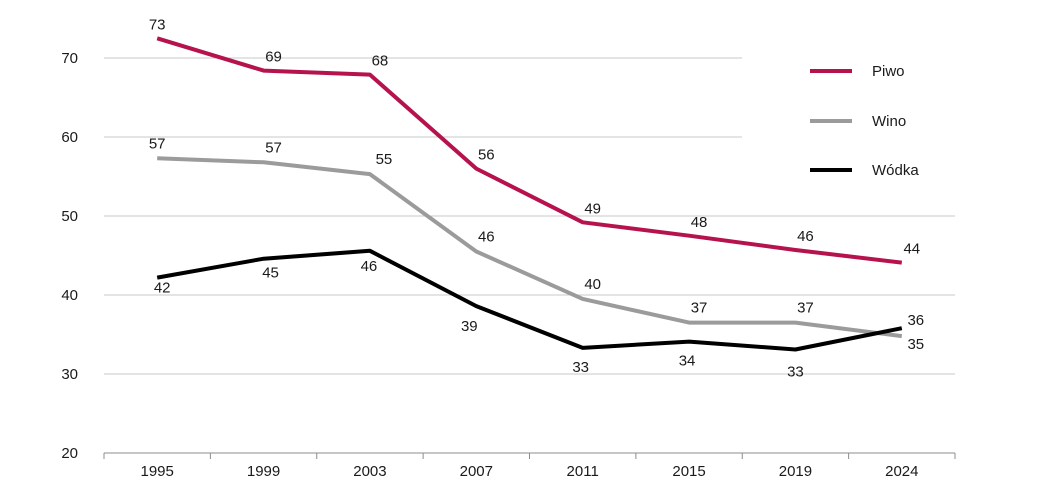 The image size is (1043, 497). Describe the element at coordinates (273, 57) in the screenshot. I see `data-label: 69` at that location.